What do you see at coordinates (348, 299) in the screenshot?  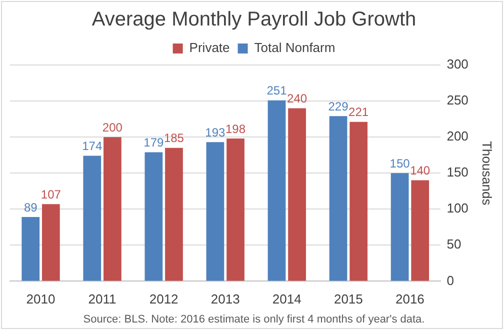 I see `x-tick-label: 2015` at bounding box center [348, 299].